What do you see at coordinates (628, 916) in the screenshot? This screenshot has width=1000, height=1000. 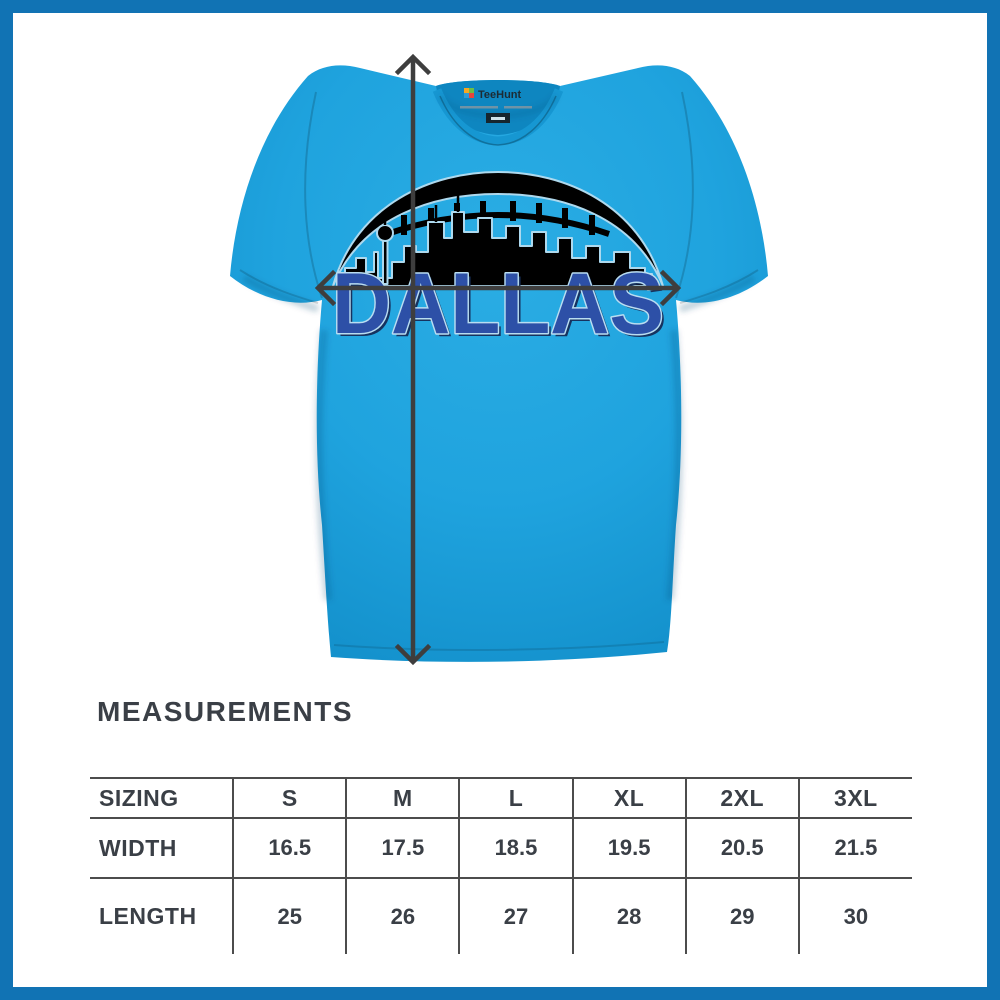 I see `length-value-xl: 28` at bounding box center [628, 916].